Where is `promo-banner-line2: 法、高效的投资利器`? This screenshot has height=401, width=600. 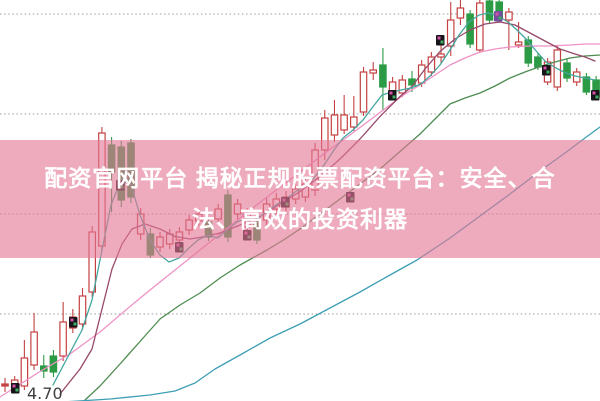 promo-banner-line2: 法、高效的投资利器 is located at coordinates (300, 219).